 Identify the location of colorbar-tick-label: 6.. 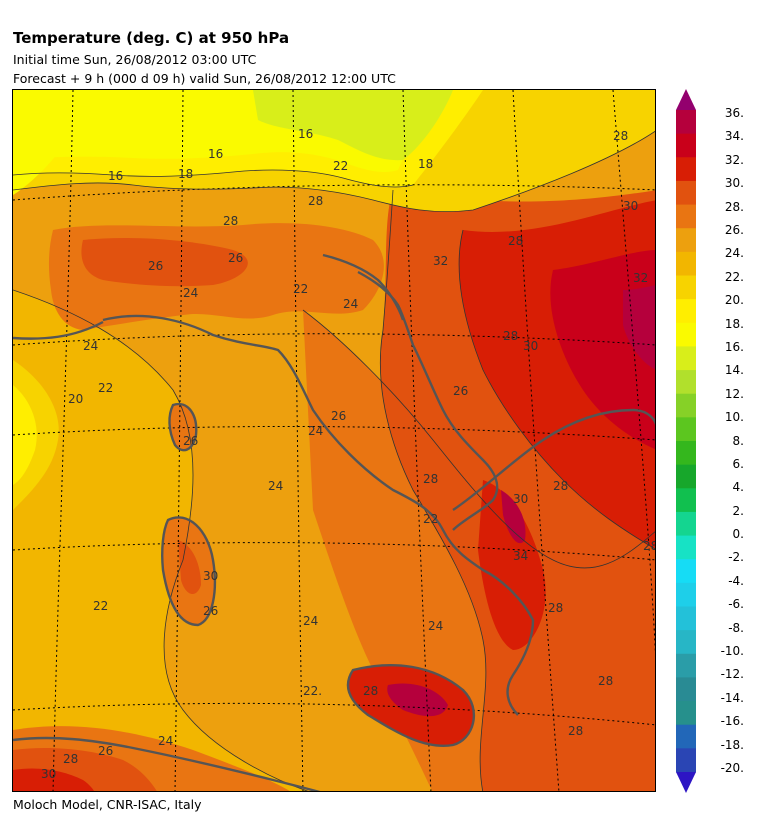
(738, 463).